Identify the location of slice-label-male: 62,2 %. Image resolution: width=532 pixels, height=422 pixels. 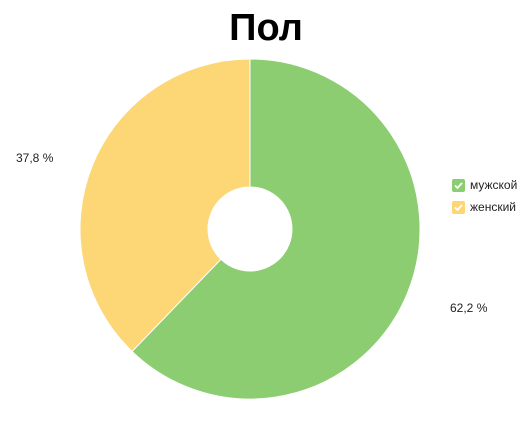
(469, 308).